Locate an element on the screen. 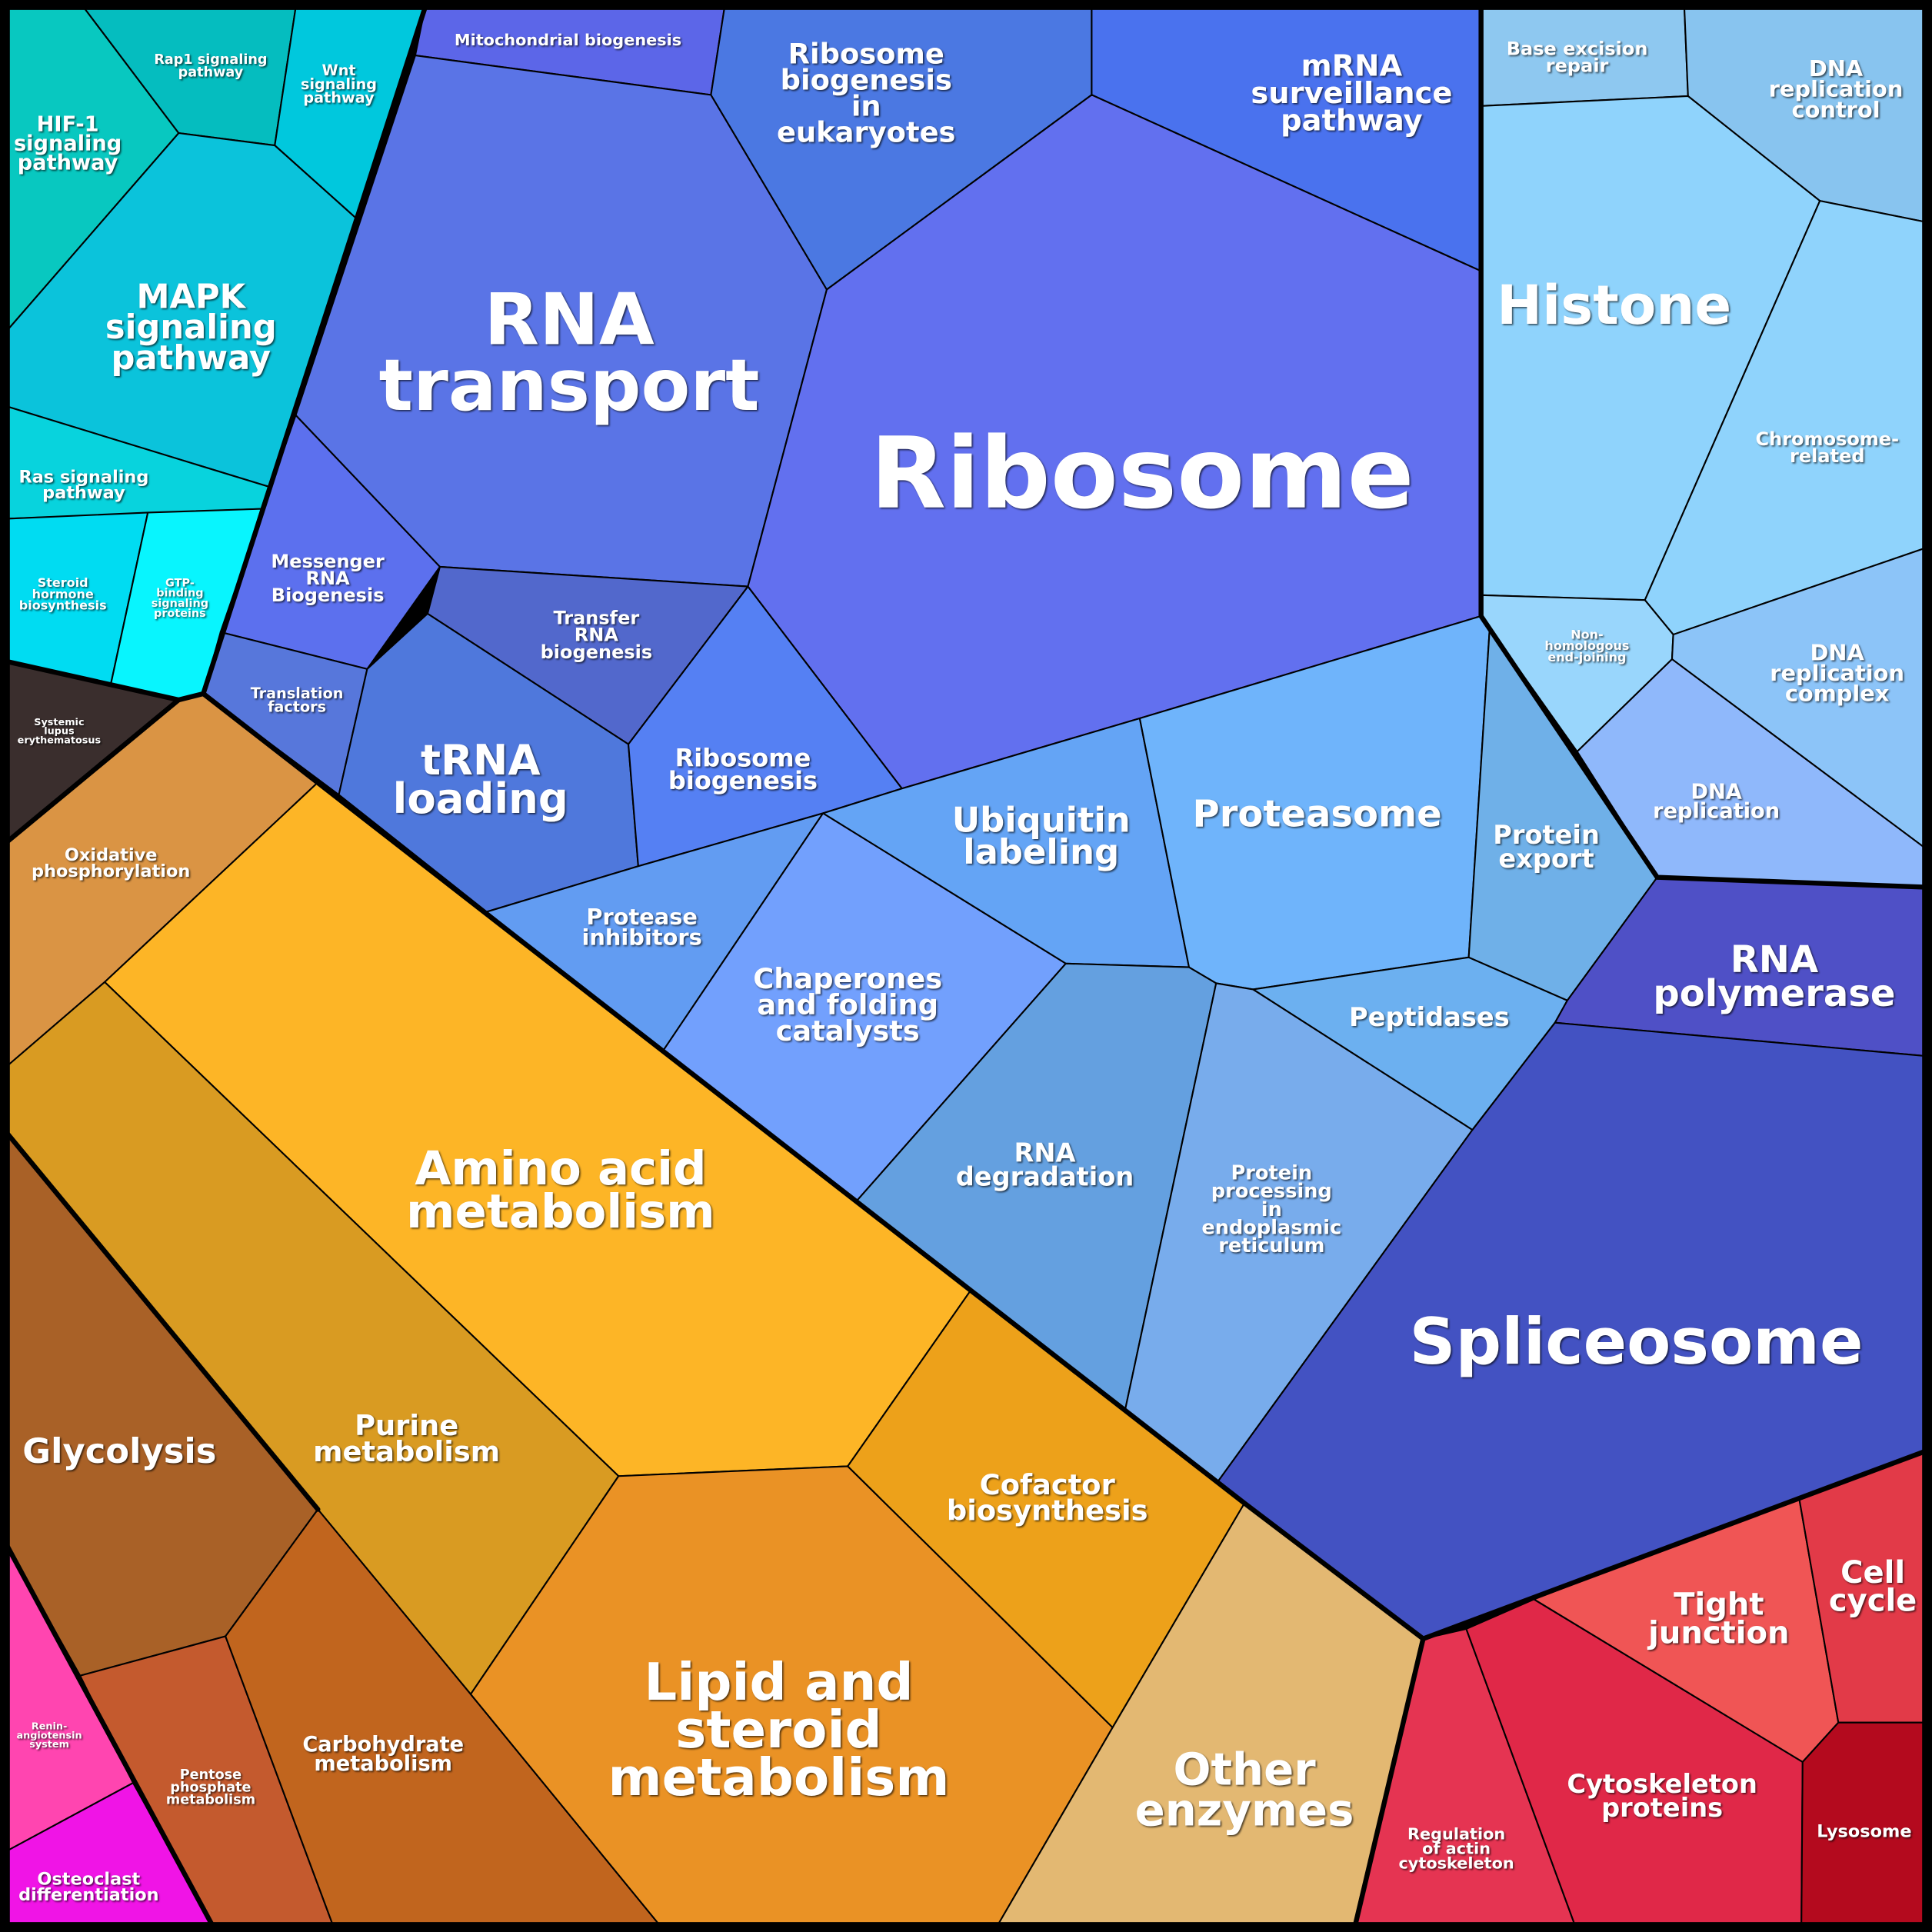  label-hif-1-signaling-pathway: HIF-1 signaling pathway is located at coordinates (68, 144).